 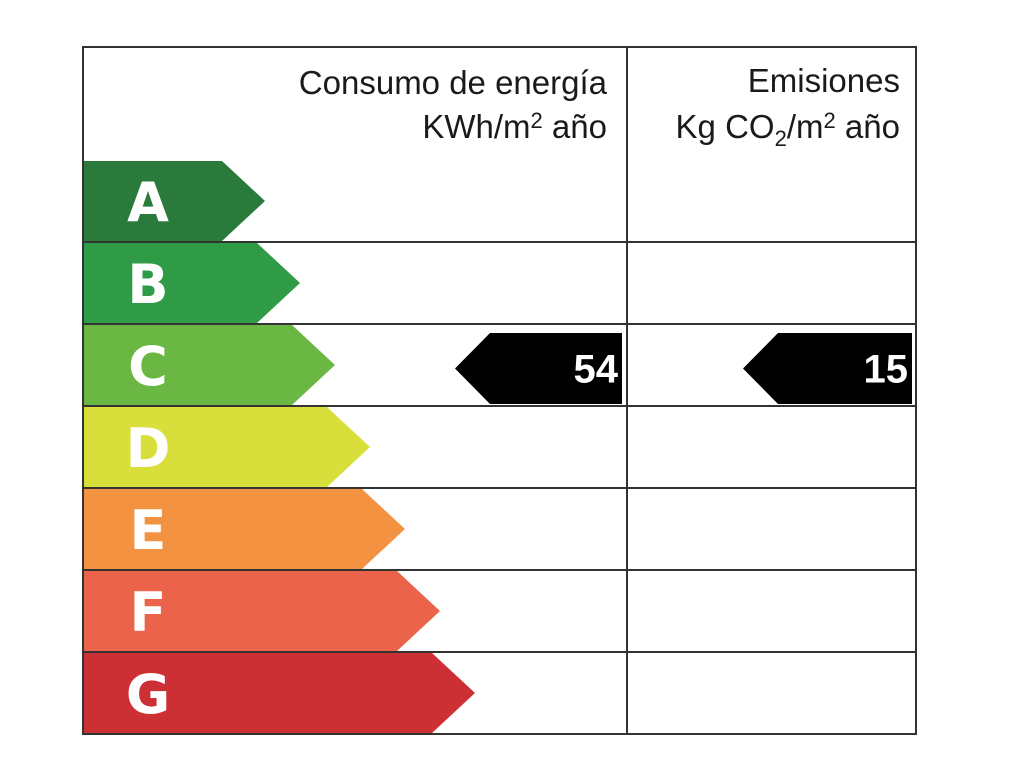 I want to click on rating-value: 15, so click(x=886, y=370).